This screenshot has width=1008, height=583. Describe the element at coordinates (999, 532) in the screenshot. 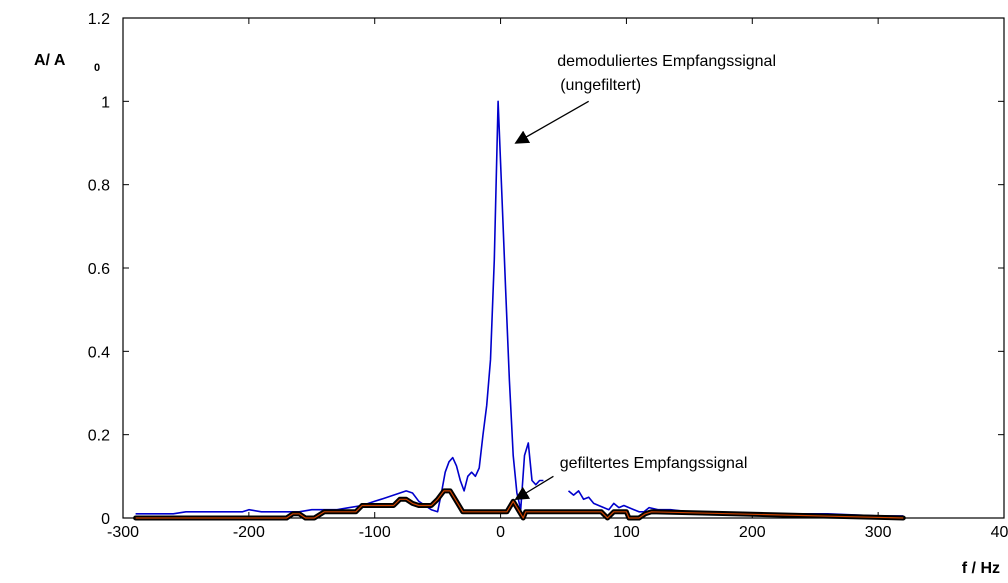

I see `x-tick-label: 400` at that location.